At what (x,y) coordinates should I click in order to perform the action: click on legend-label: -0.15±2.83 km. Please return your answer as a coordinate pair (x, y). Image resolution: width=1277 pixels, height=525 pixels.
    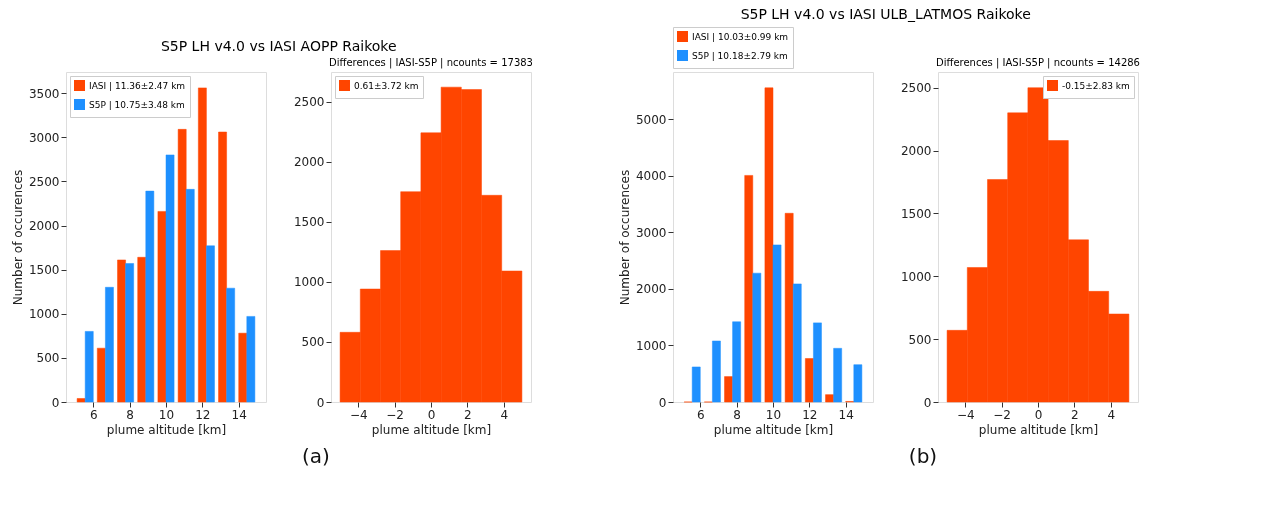
    Looking at the image, I should click on (1096, 85).